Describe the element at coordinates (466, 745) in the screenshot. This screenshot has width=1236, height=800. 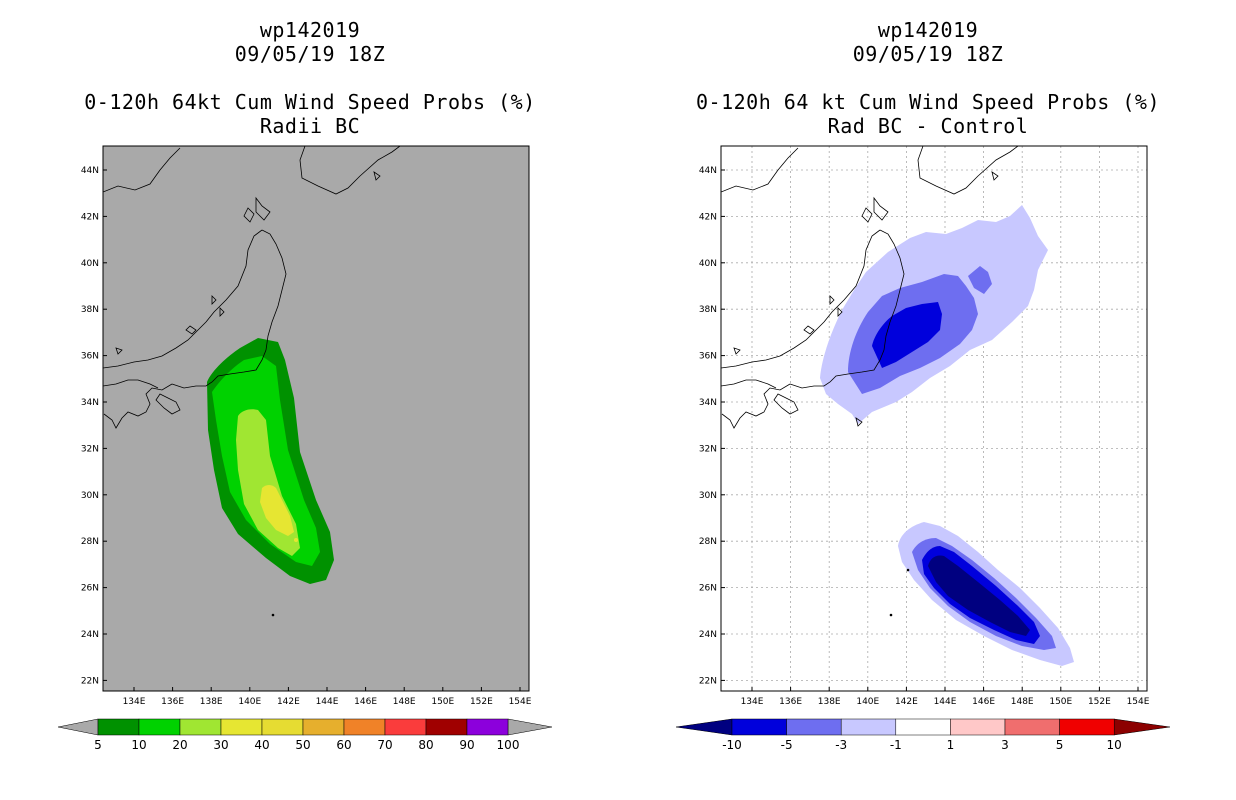
I see `left-colorbar-label: 90` at that location.